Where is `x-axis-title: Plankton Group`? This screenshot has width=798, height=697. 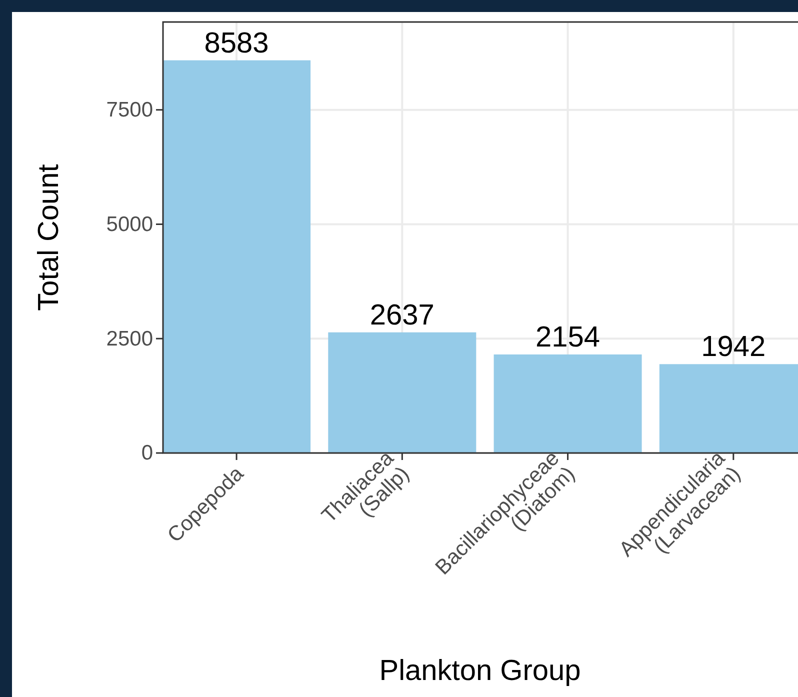 x-axis-title: Plankton Group is located at coordinates (480, 671).